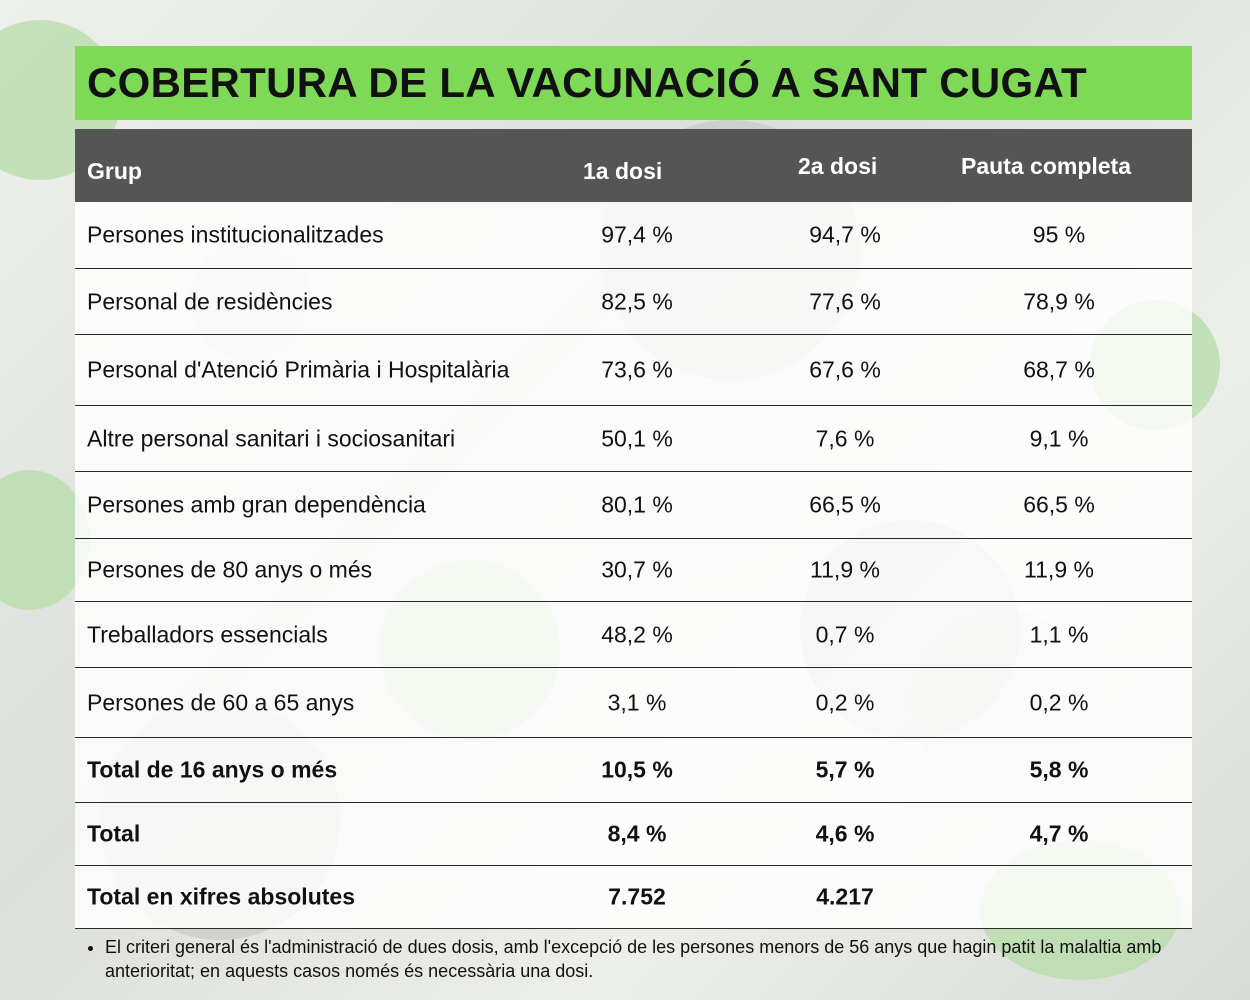  Describe the element at coordinates (845, 234) in the screenshot. I see `cell-dose2: 94,7 %` at that location.